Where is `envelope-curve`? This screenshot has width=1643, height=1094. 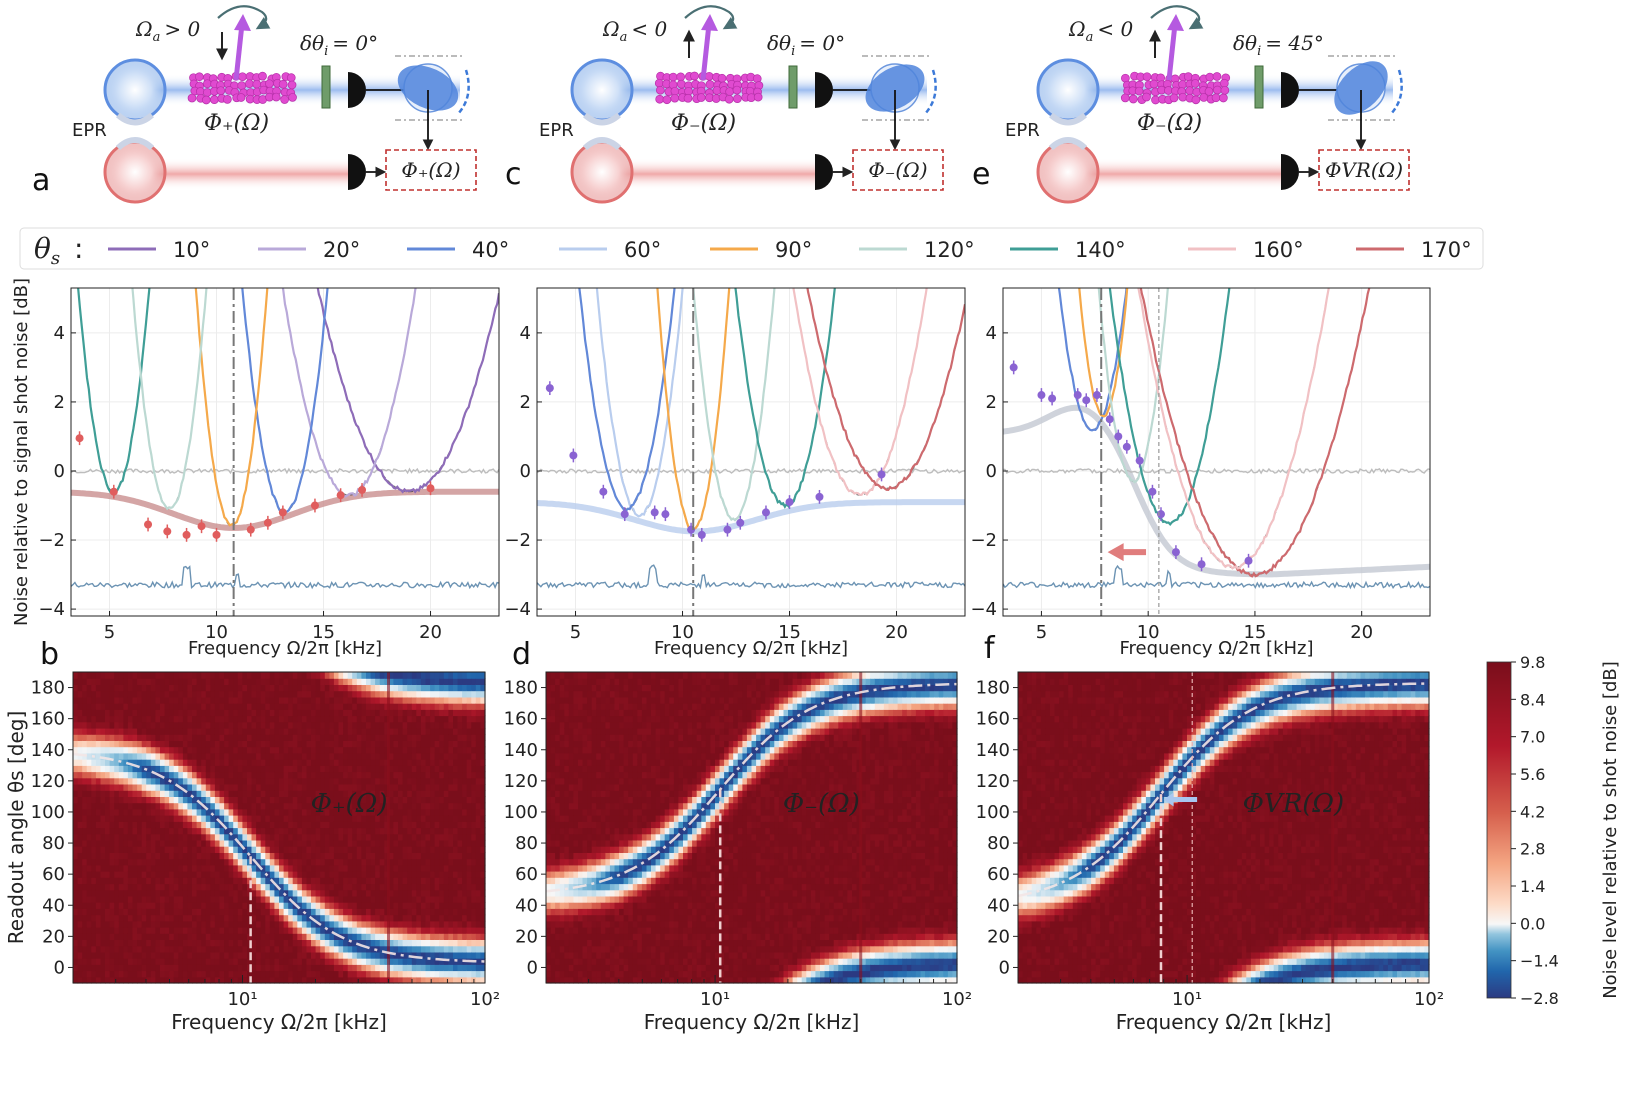 envelope-curve is located at coordinates (285, 510).